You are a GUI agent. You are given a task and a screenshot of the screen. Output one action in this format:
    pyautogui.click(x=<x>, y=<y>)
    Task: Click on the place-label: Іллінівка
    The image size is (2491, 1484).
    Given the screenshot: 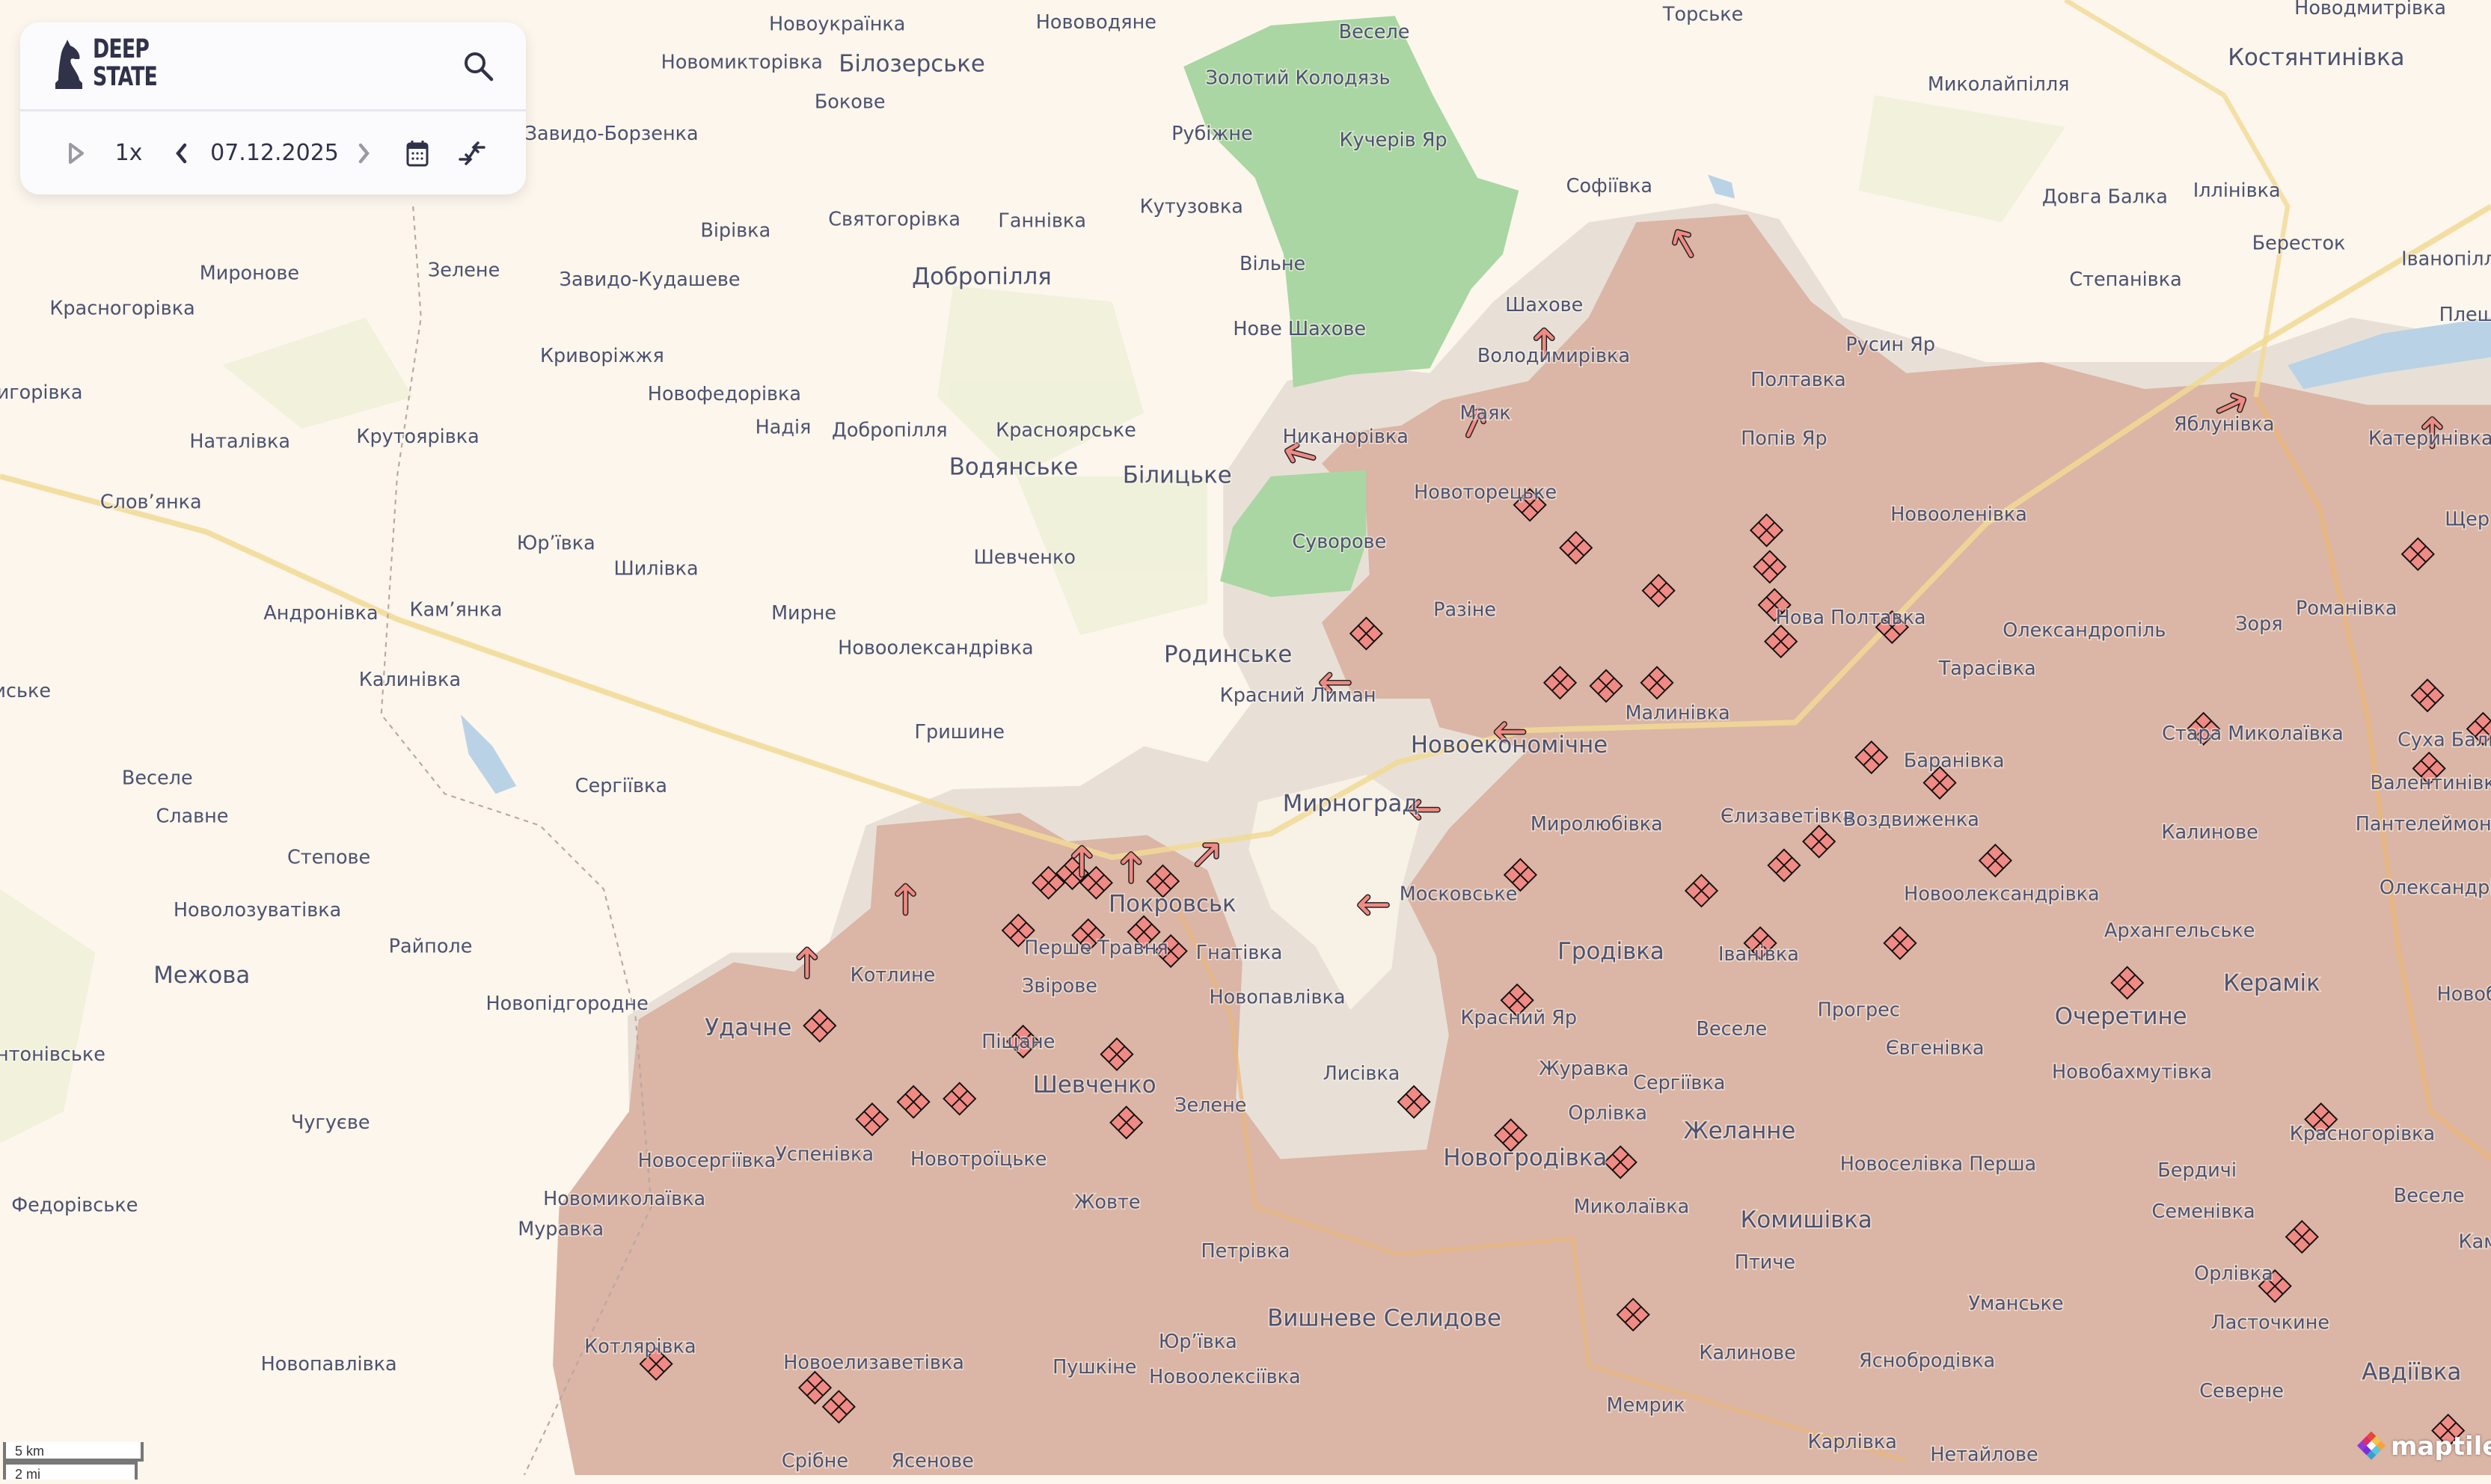 What is the action you would take?
    pyautogui.click(x=2237, y=191)
    